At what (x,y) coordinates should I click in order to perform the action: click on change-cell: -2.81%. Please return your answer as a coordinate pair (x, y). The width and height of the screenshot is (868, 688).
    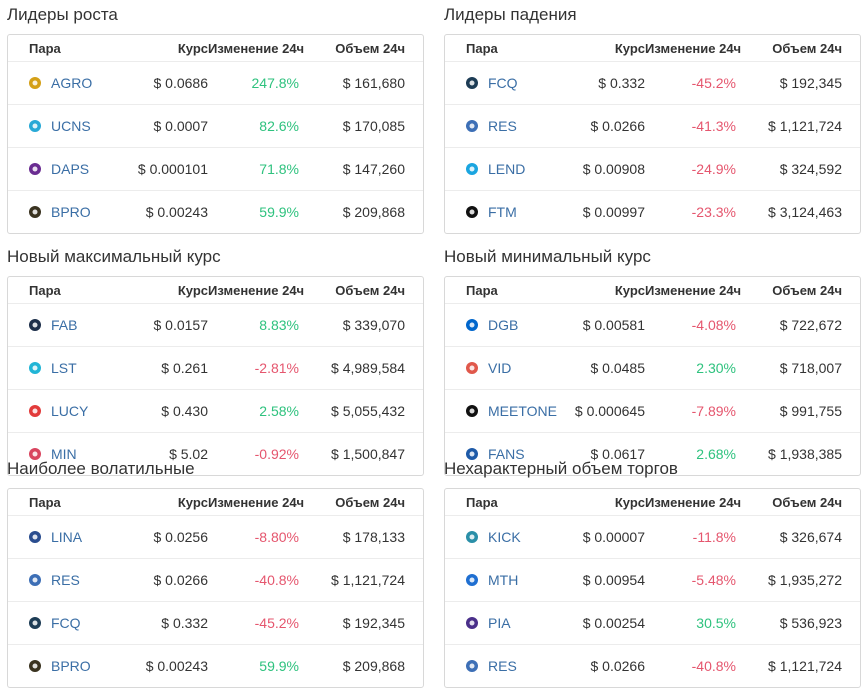
    Looking at the image, I should click on (276, 368).